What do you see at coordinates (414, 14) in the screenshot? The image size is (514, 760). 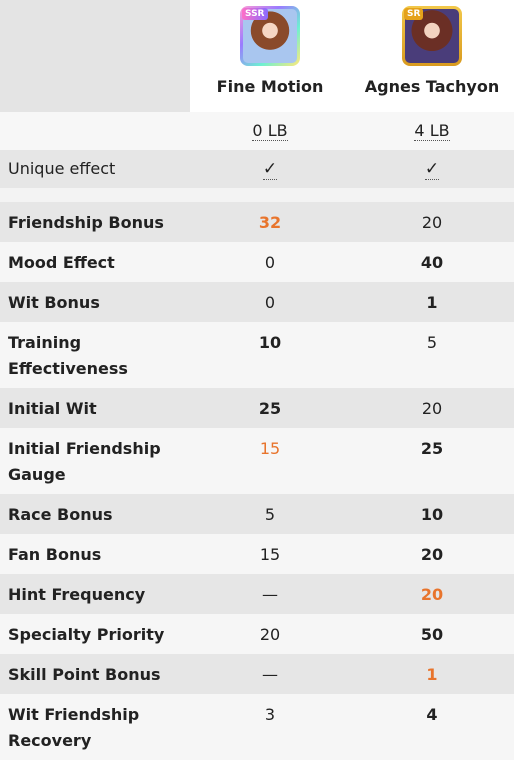 I see `rarity-badge: SR` at bounding box center [414, 14].